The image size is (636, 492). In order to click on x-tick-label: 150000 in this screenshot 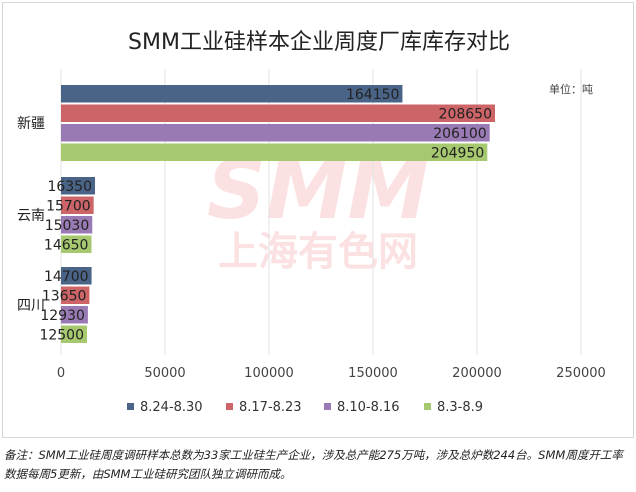, I will do `click(373, 373)`.